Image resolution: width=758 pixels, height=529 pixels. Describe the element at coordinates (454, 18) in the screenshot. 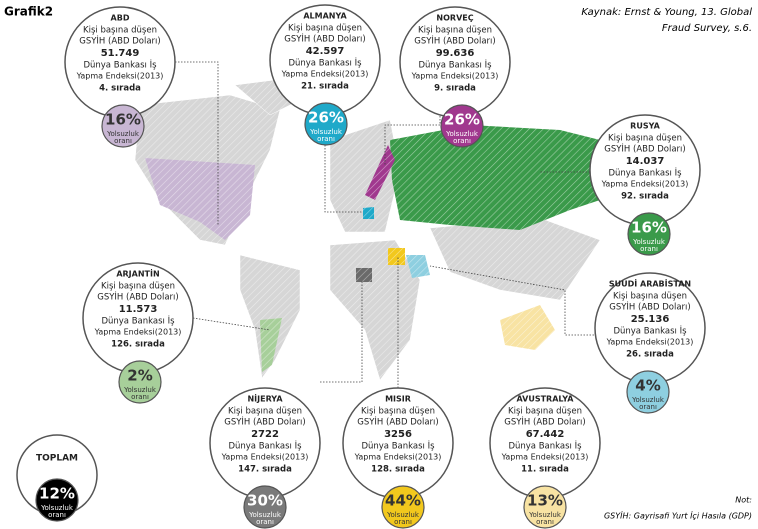

I see `country-name: NORVEÇ` at that location.